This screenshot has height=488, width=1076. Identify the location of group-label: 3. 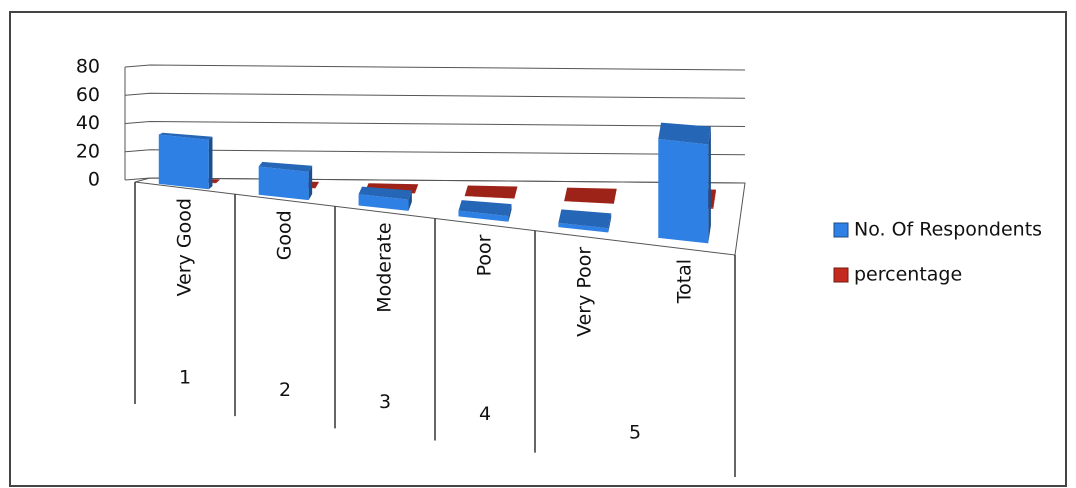
(385, 402).